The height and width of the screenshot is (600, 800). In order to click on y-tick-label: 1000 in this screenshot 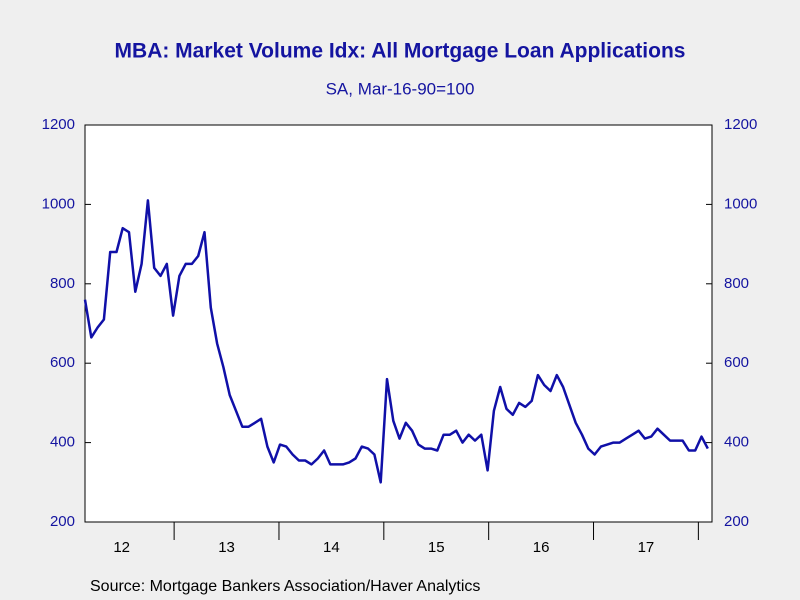, I will do `click(58, 203)`.